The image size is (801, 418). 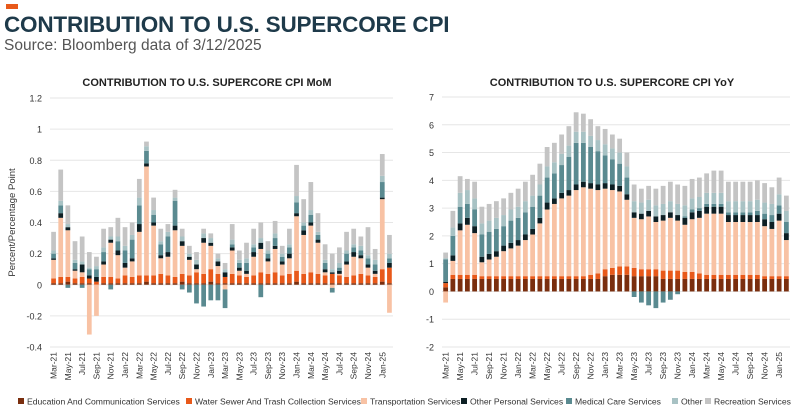 I want to click on chart-1-xtick-label: Jul-22, so click(x=168, y=363).